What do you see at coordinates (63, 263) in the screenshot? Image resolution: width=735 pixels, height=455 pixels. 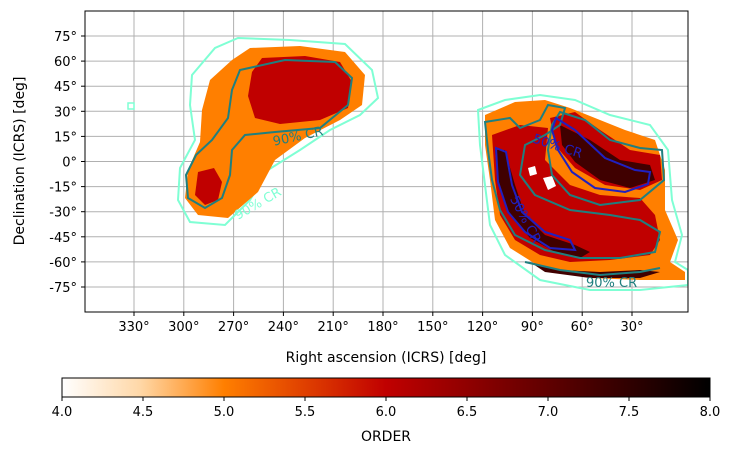 I see `y-tick-label: -60°` at bounding box center [63, 263].